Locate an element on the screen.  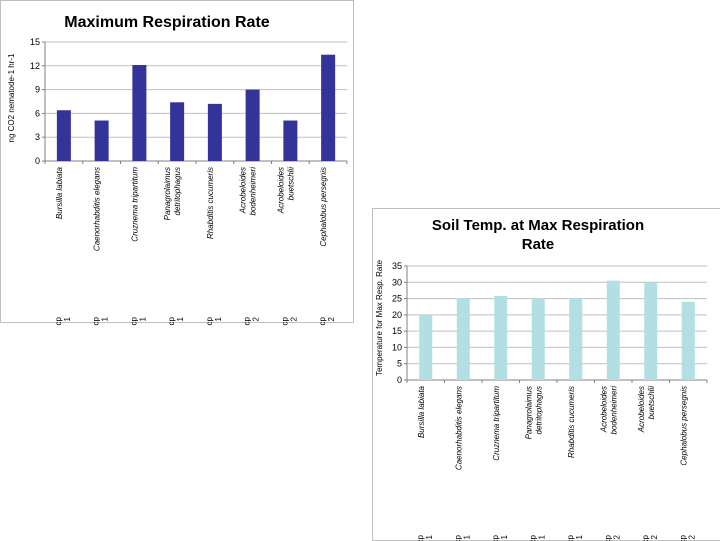
y-tick-label: 3 is located at coordinates (37, 137).